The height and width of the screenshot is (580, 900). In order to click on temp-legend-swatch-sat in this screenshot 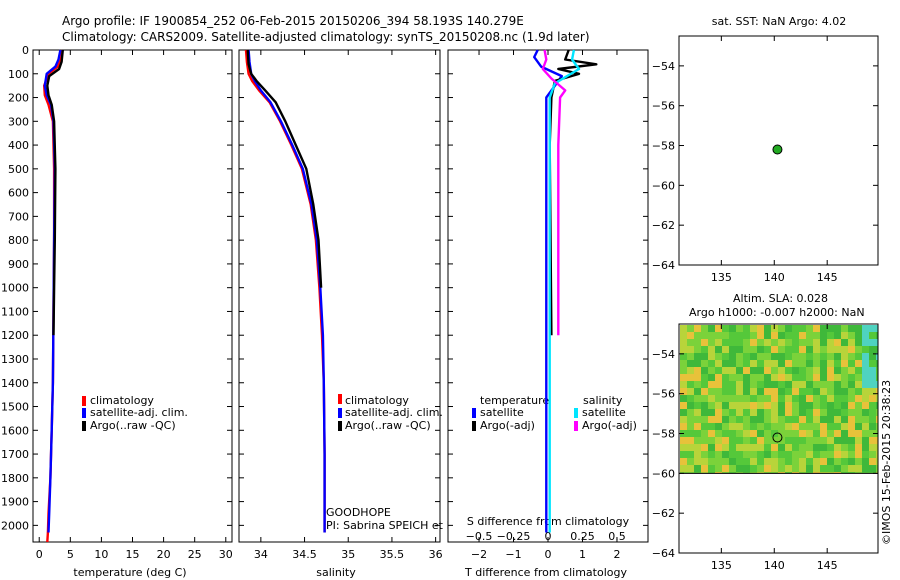, I will do `click(84, 413)`.